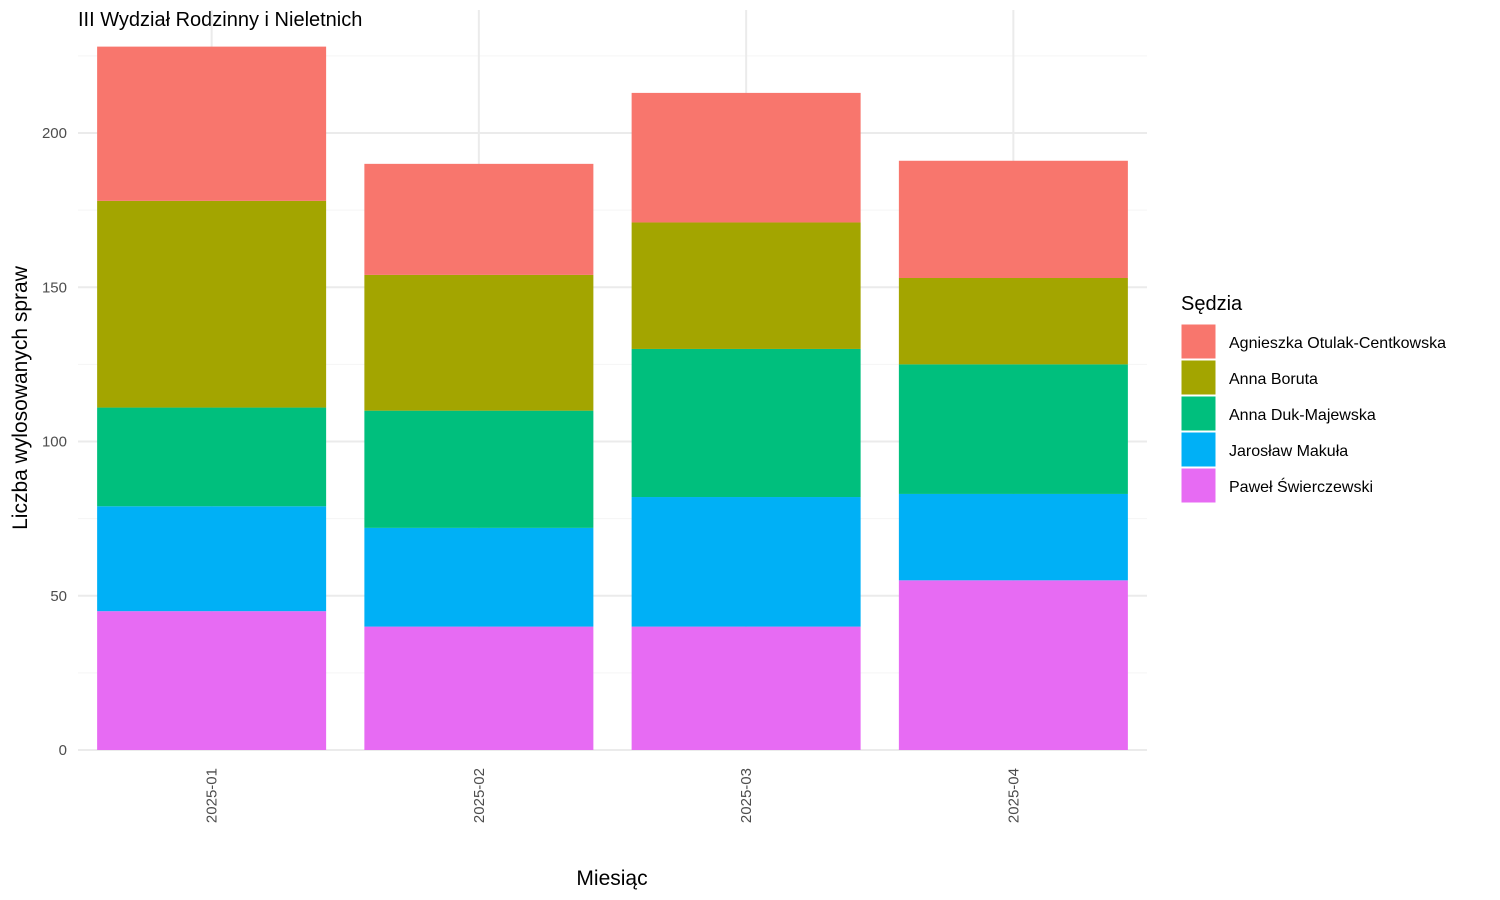 This screenshot has width=1500, height=900. Describe the element at coordinates (1288, 451) in the screenshot. I see `legend-label: Jarosław Makuła` at that location.